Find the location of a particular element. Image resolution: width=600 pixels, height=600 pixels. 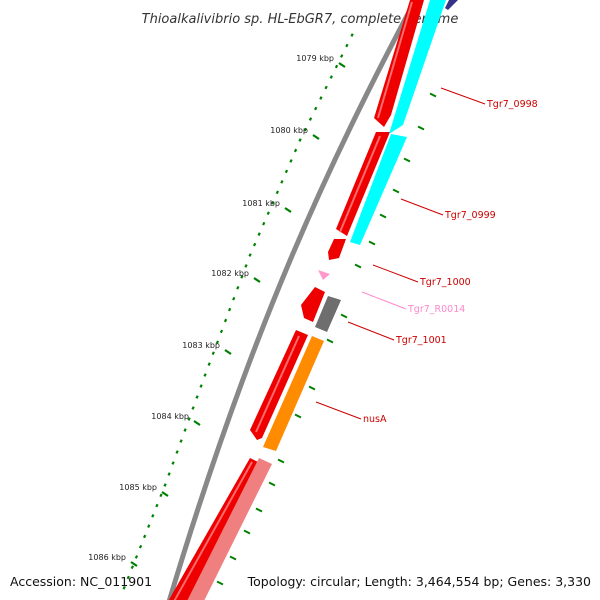

scale-tick-label: 1081 kbp is located at coordinates (261, 203).